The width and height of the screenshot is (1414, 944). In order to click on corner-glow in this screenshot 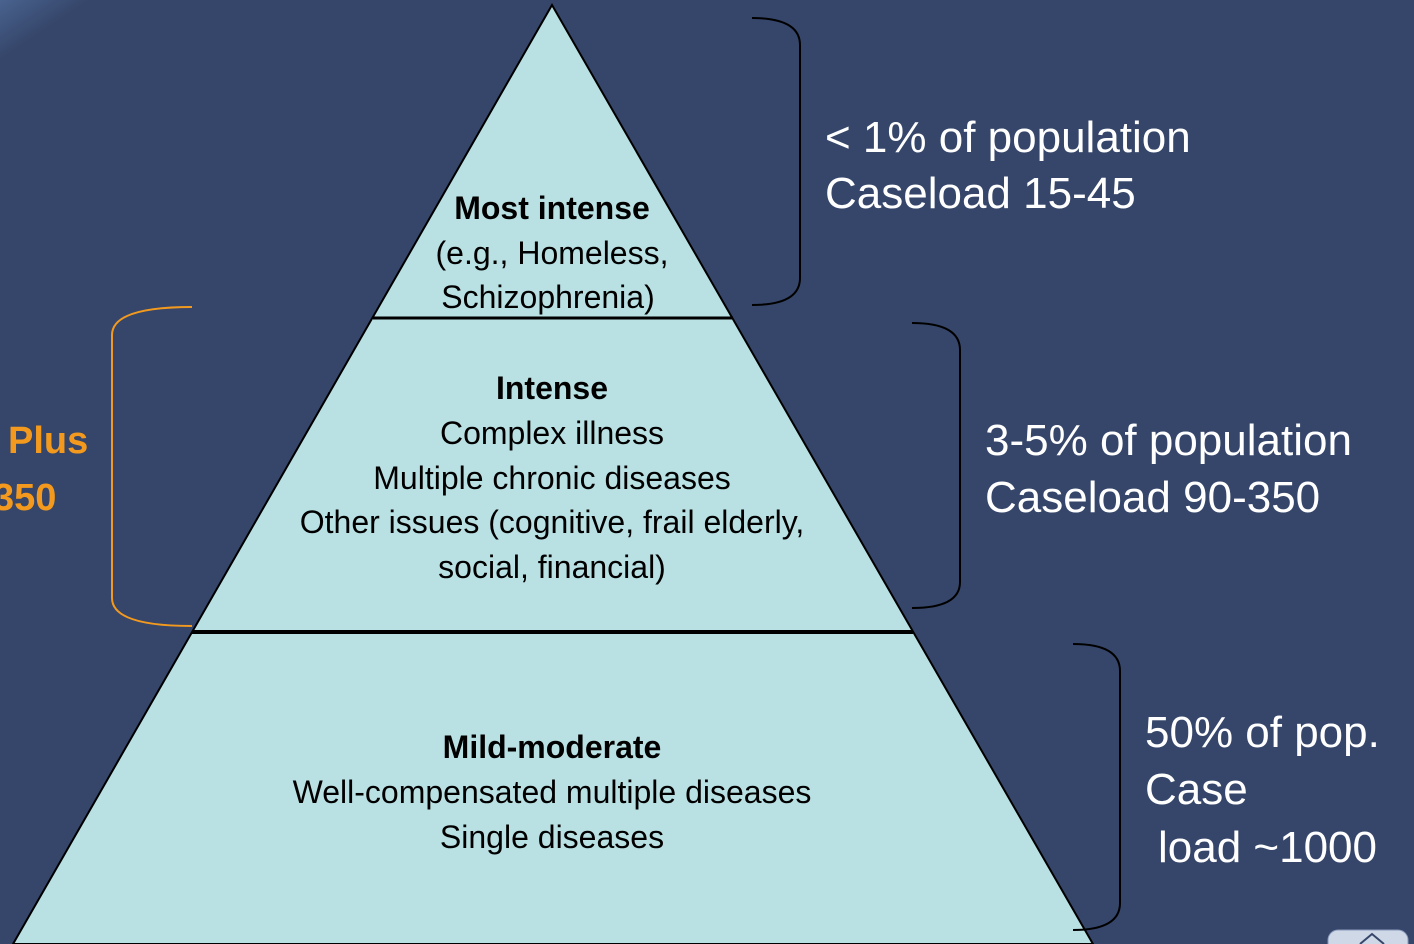, I will do `click(90, 60)`.